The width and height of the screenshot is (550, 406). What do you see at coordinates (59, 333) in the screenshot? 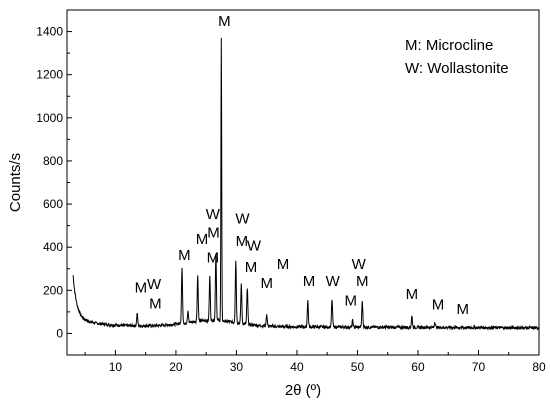
I see `y-tick-label: 0` at bounding box center [59, 333].